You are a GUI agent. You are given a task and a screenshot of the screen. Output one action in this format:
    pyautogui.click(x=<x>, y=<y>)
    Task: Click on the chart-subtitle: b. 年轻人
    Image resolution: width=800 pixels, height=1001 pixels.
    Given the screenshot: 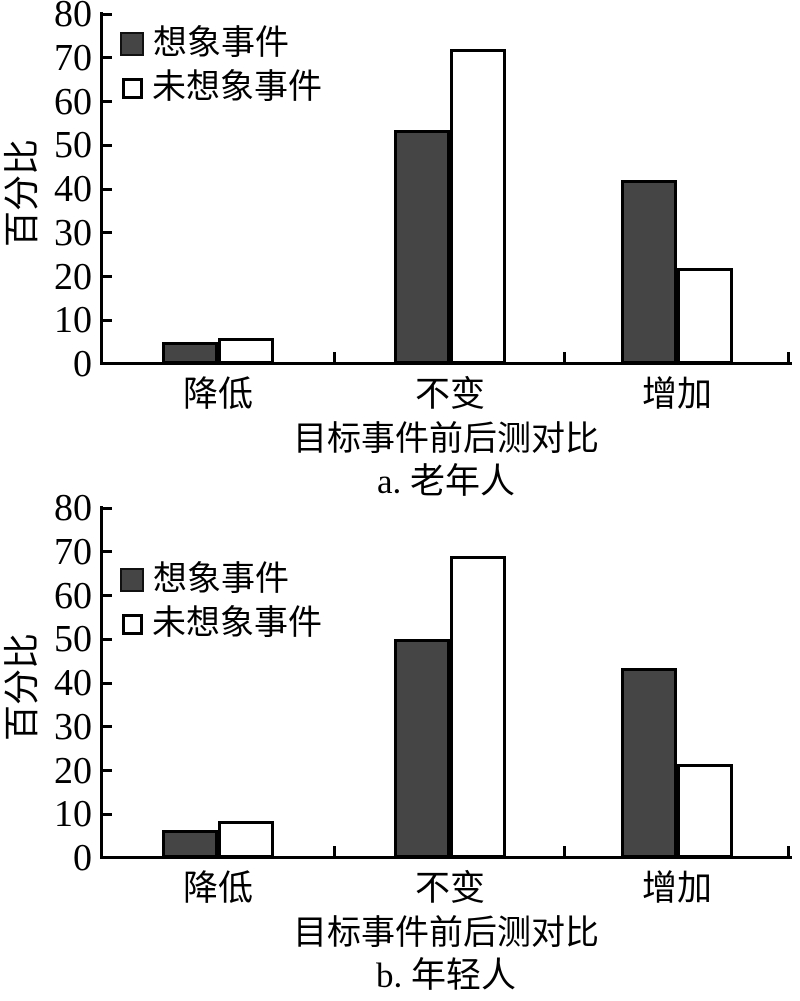 What is the action you would take?
    pyautogui.click(x=445, y=975)
    